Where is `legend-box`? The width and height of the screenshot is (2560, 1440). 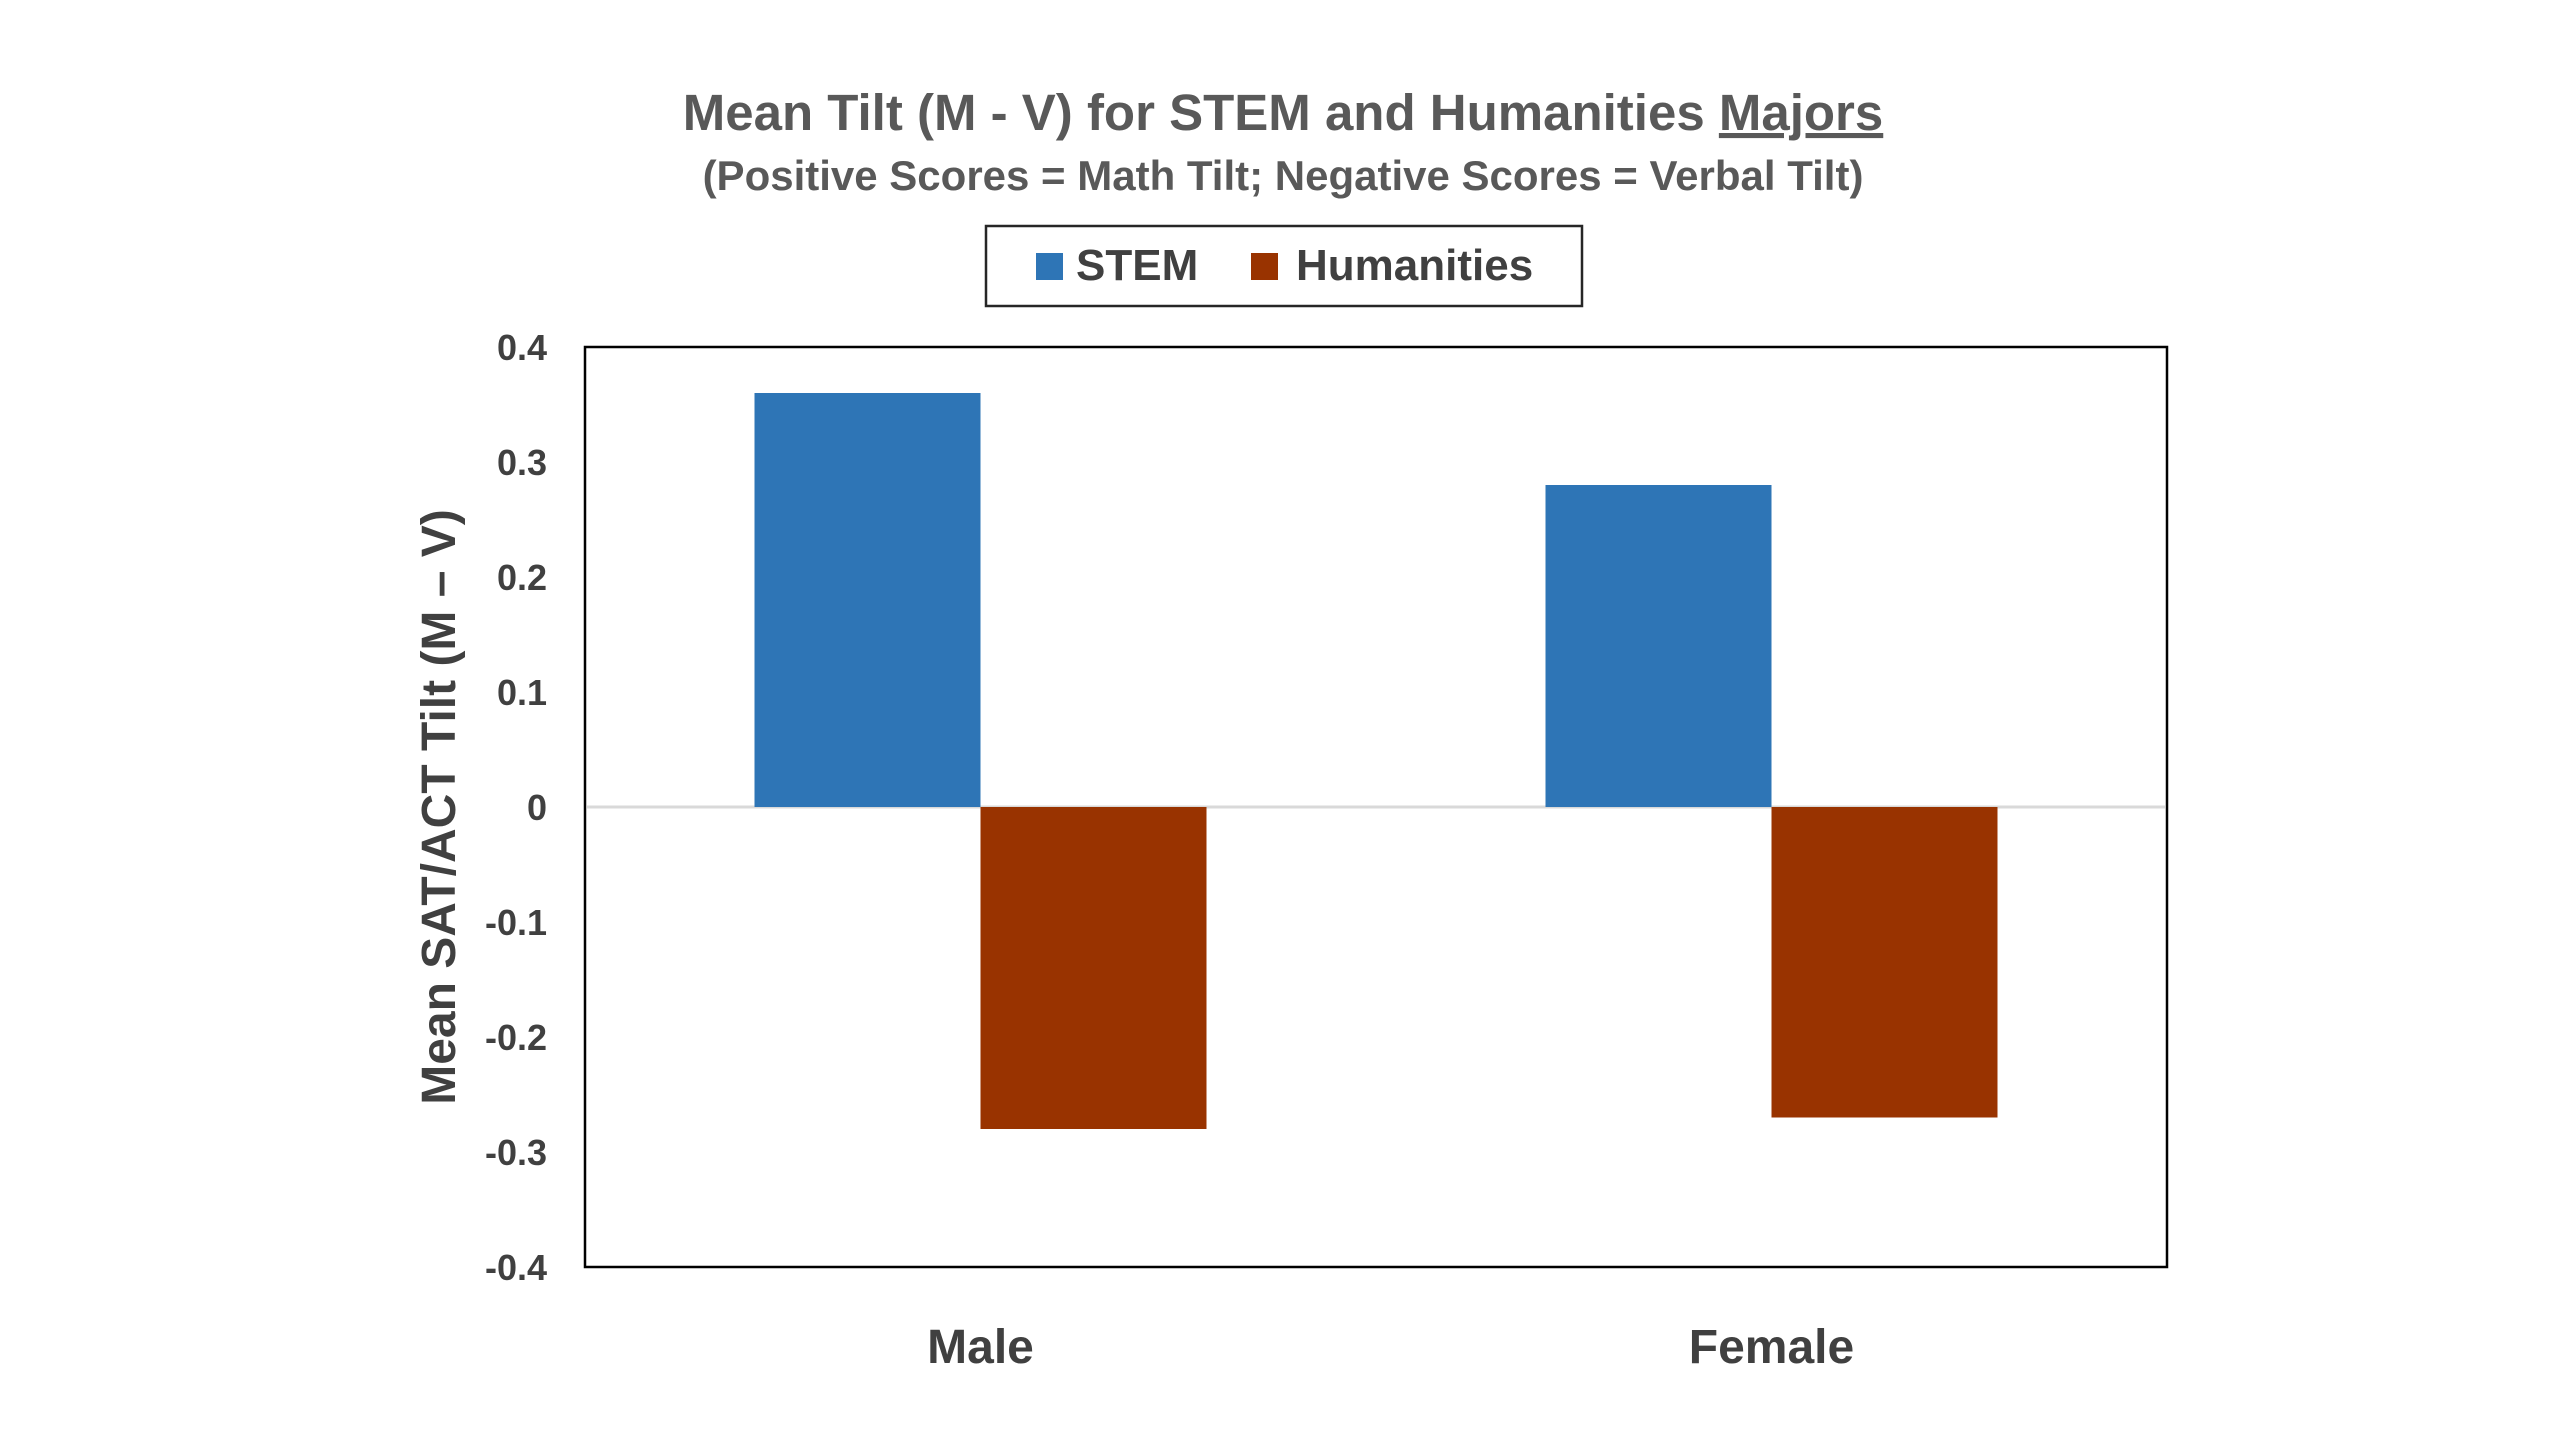 legend-box is located at coordinates (1284, 266).